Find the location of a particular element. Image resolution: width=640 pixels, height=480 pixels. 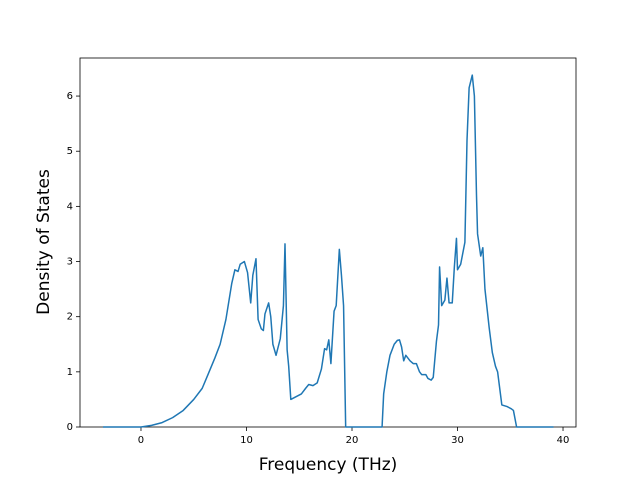

y-tick-label: 5 is located at coordinates (70, 151).